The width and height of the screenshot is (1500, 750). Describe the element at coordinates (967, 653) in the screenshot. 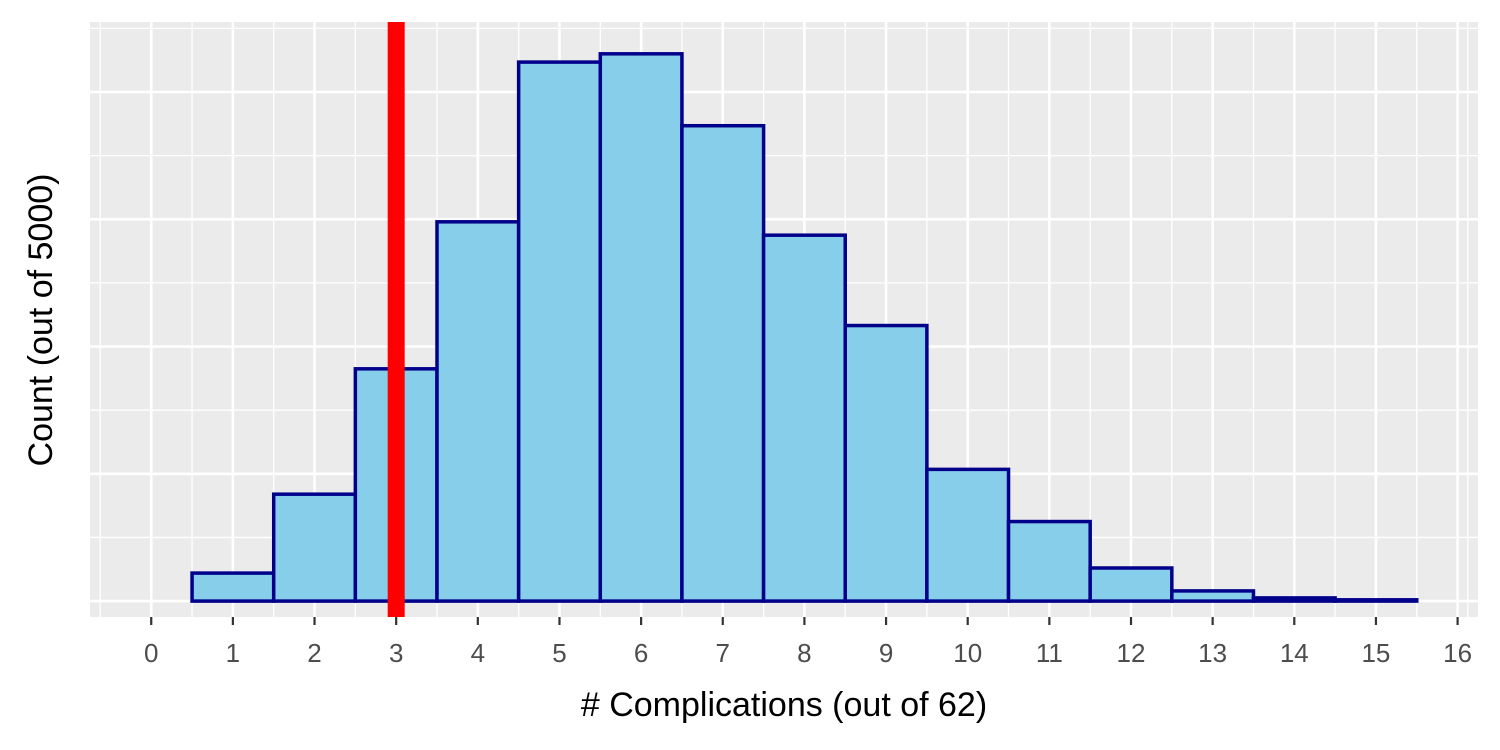

I see `x-tick-label: 10` at that location.